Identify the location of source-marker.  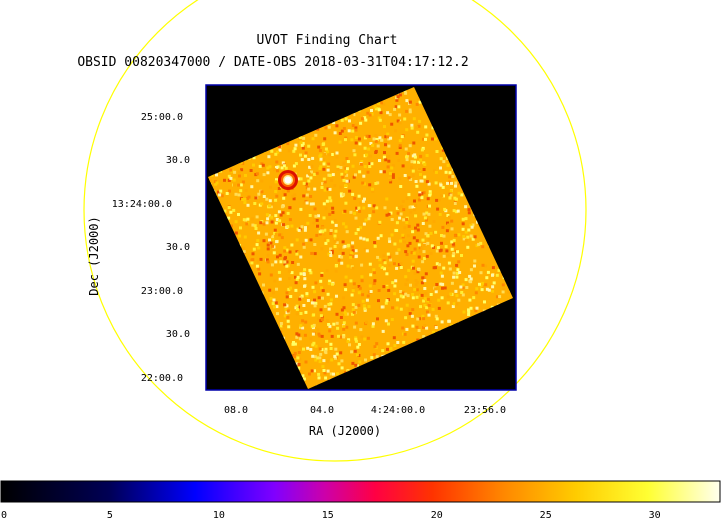
(288, 180).